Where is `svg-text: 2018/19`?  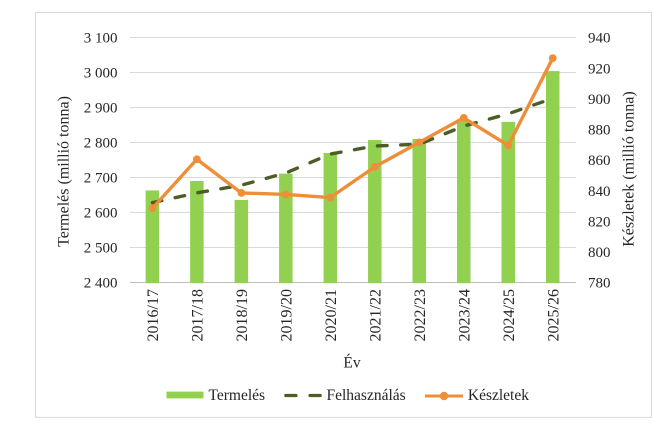
svg-text: 2018/19 is located at coordinates (242, 315).